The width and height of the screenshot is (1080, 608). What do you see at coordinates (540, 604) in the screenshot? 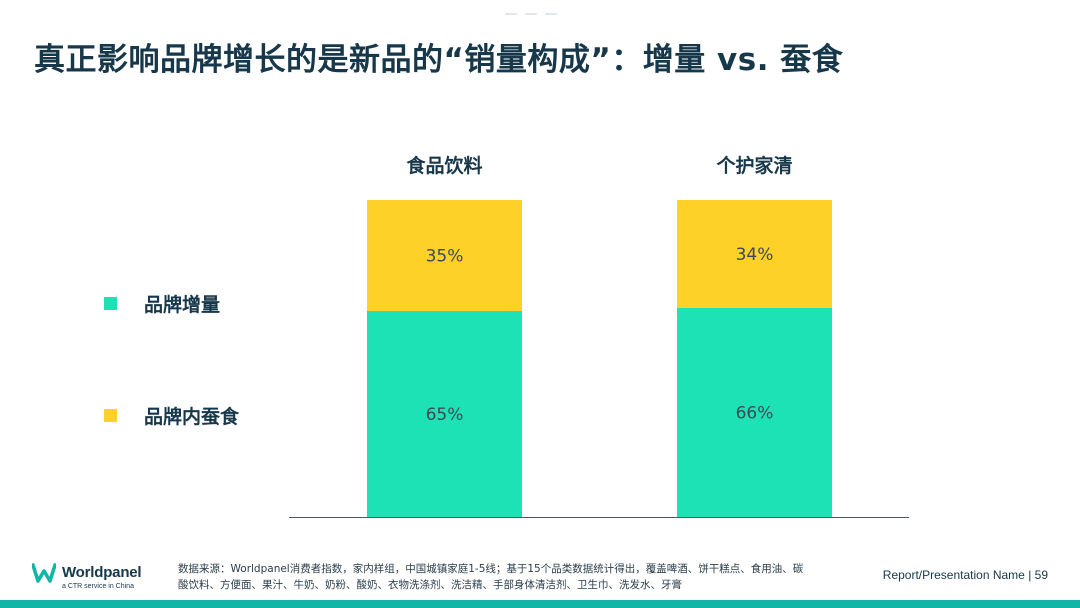
I see `footer-accent-bar` at bounding box center [540, 604].